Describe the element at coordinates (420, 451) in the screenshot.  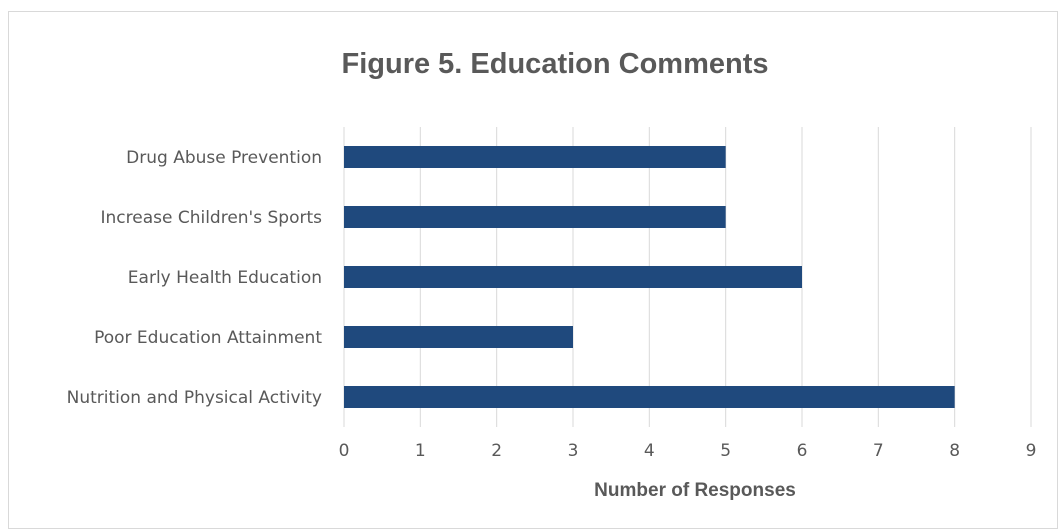
I see `x-tick-1: 1` at that location.